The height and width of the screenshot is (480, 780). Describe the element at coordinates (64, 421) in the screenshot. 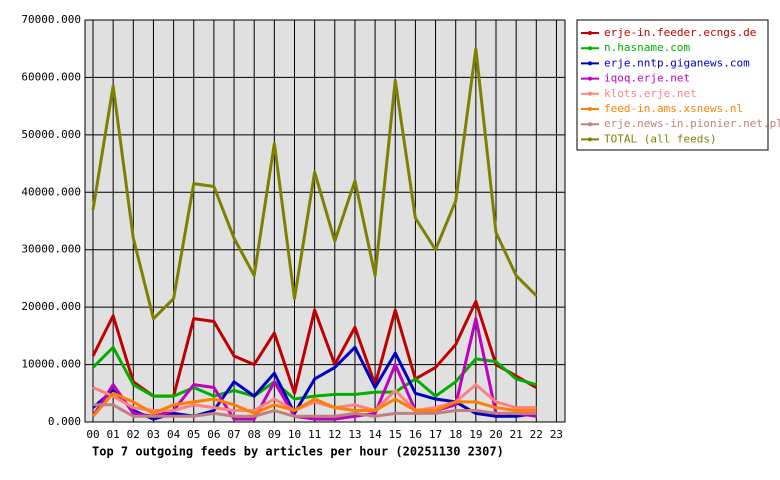

I see `y-tick-label: 0.000` at that location.